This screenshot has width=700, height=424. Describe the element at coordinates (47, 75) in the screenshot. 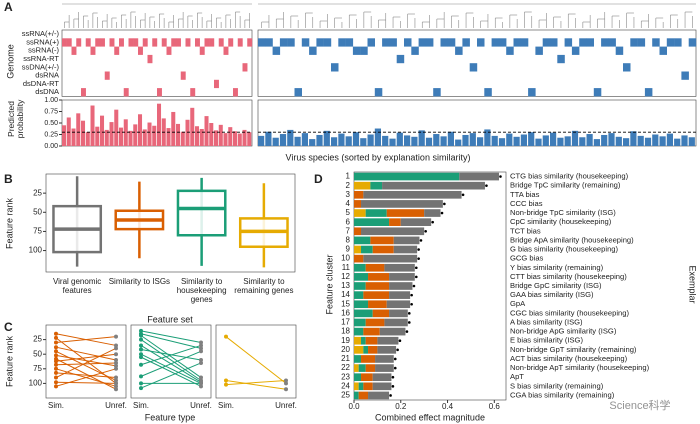

I see `genome-row-label: dsRNA` at that location.